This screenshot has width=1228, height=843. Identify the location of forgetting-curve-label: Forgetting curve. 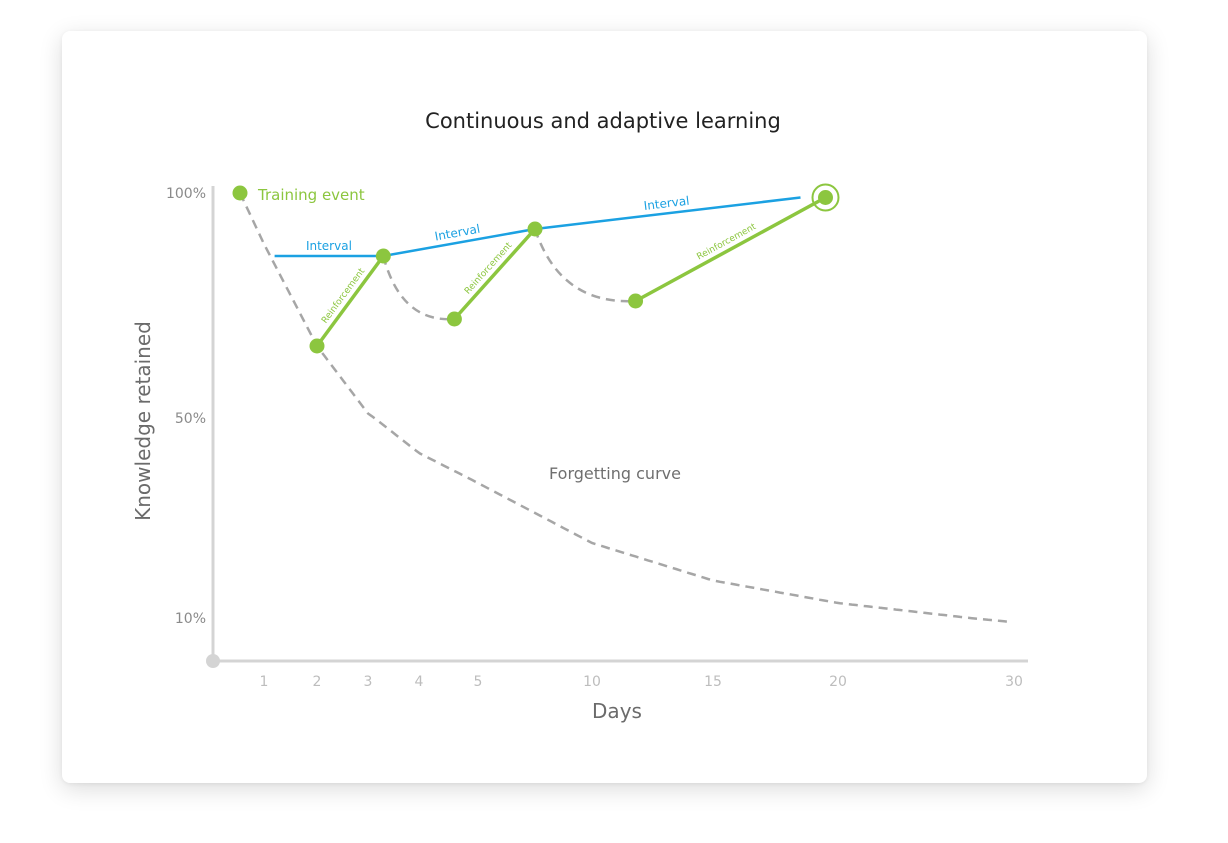
(615, 473).